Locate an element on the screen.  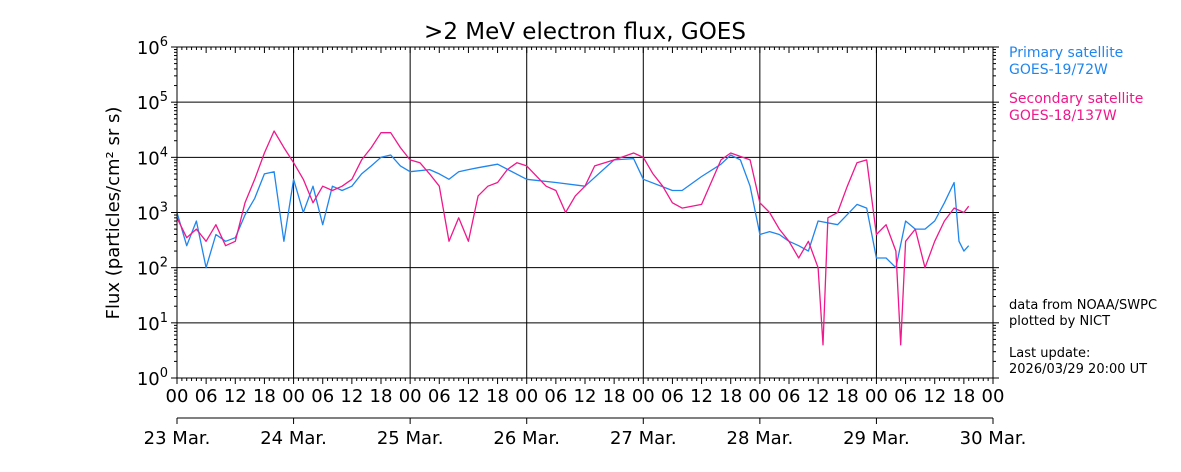
y-tick-labels: 10⁰ 10¹ 10² 10³ 10⁴ 10⁵ 10⁶ is located at coordinates (152, 212).